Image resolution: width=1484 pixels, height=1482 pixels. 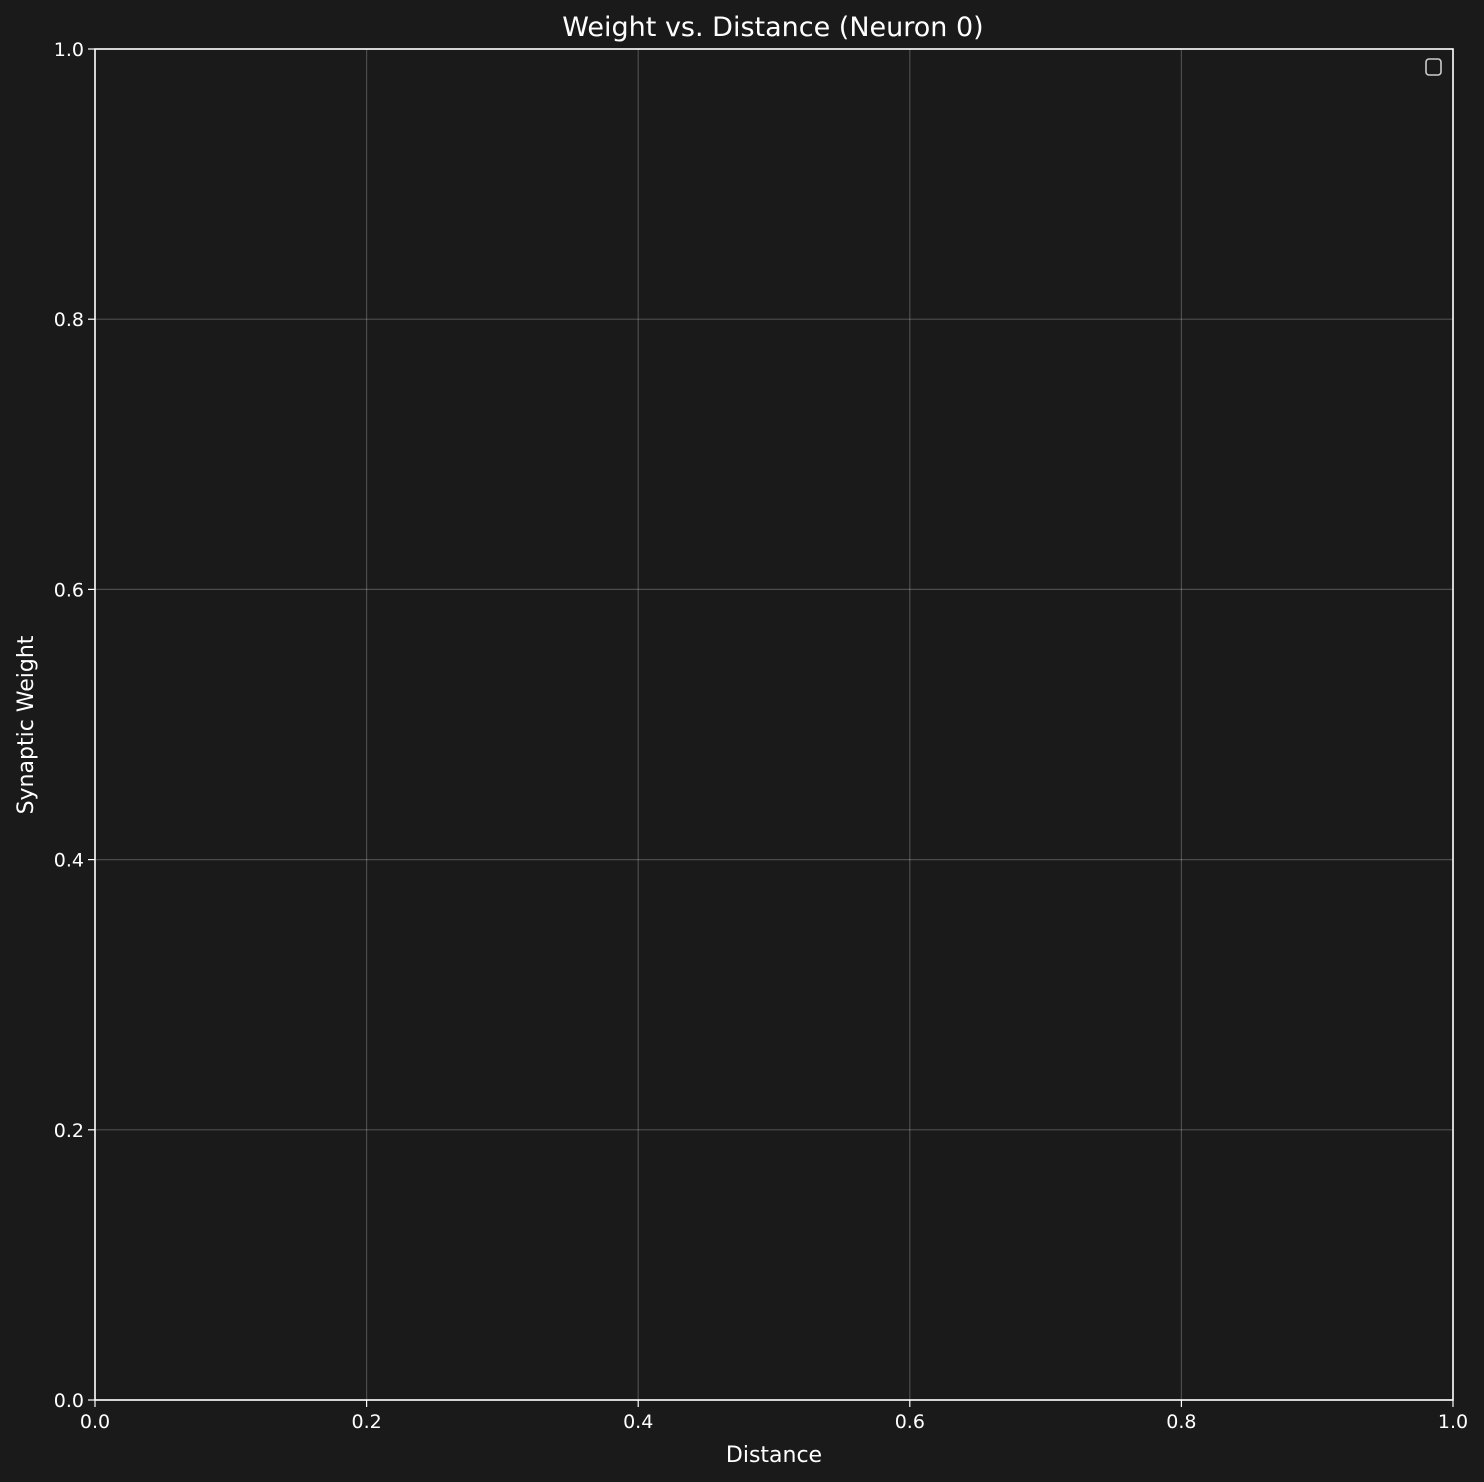 I want to click on chart-title: Weight vs. Distance (Neuron 0), so click(x=772, y=27).